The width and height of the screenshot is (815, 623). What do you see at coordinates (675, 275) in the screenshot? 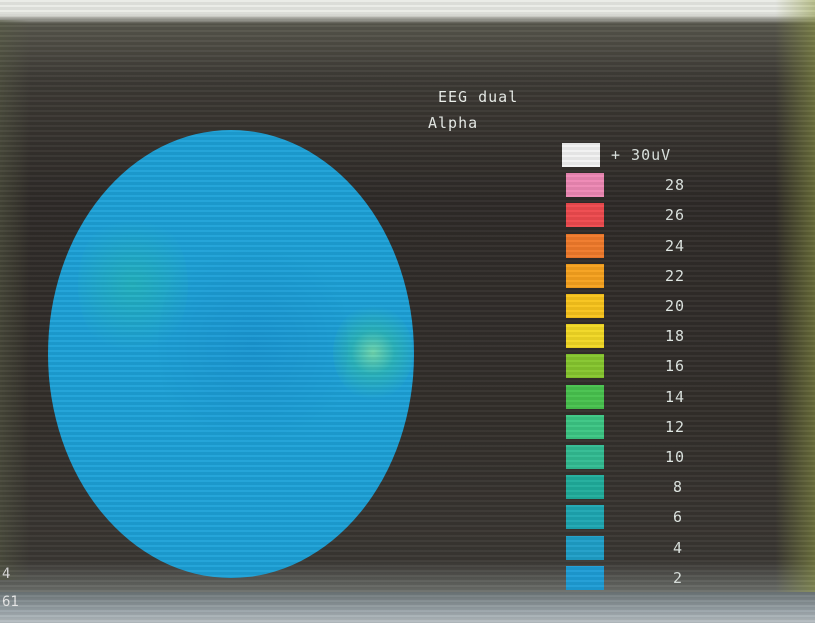
I see `scale-label: 22` at bounding box center [675, 275].